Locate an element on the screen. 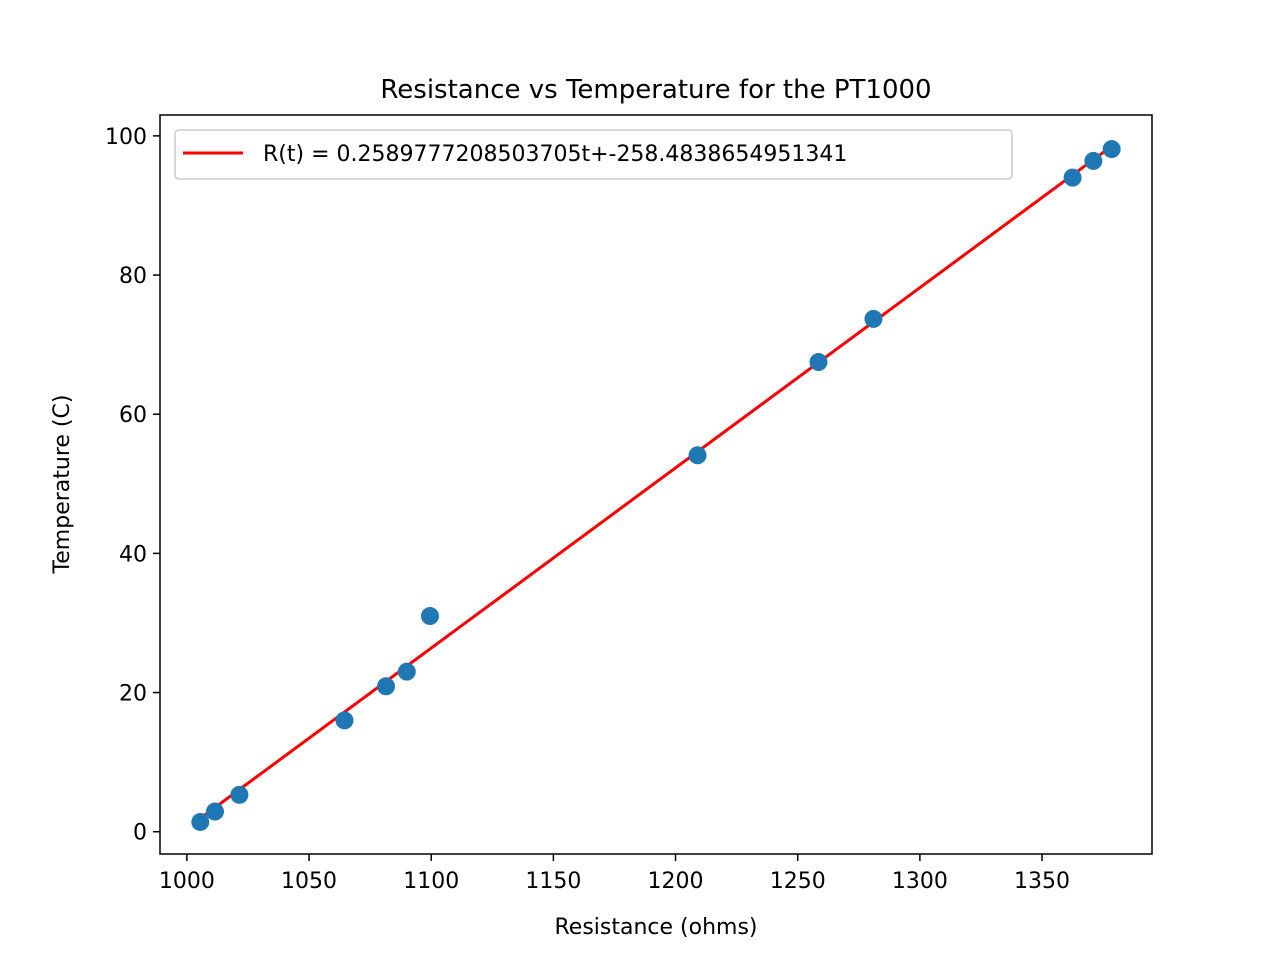  x-tick-label: 1150 is located at coordinates (553, 881).